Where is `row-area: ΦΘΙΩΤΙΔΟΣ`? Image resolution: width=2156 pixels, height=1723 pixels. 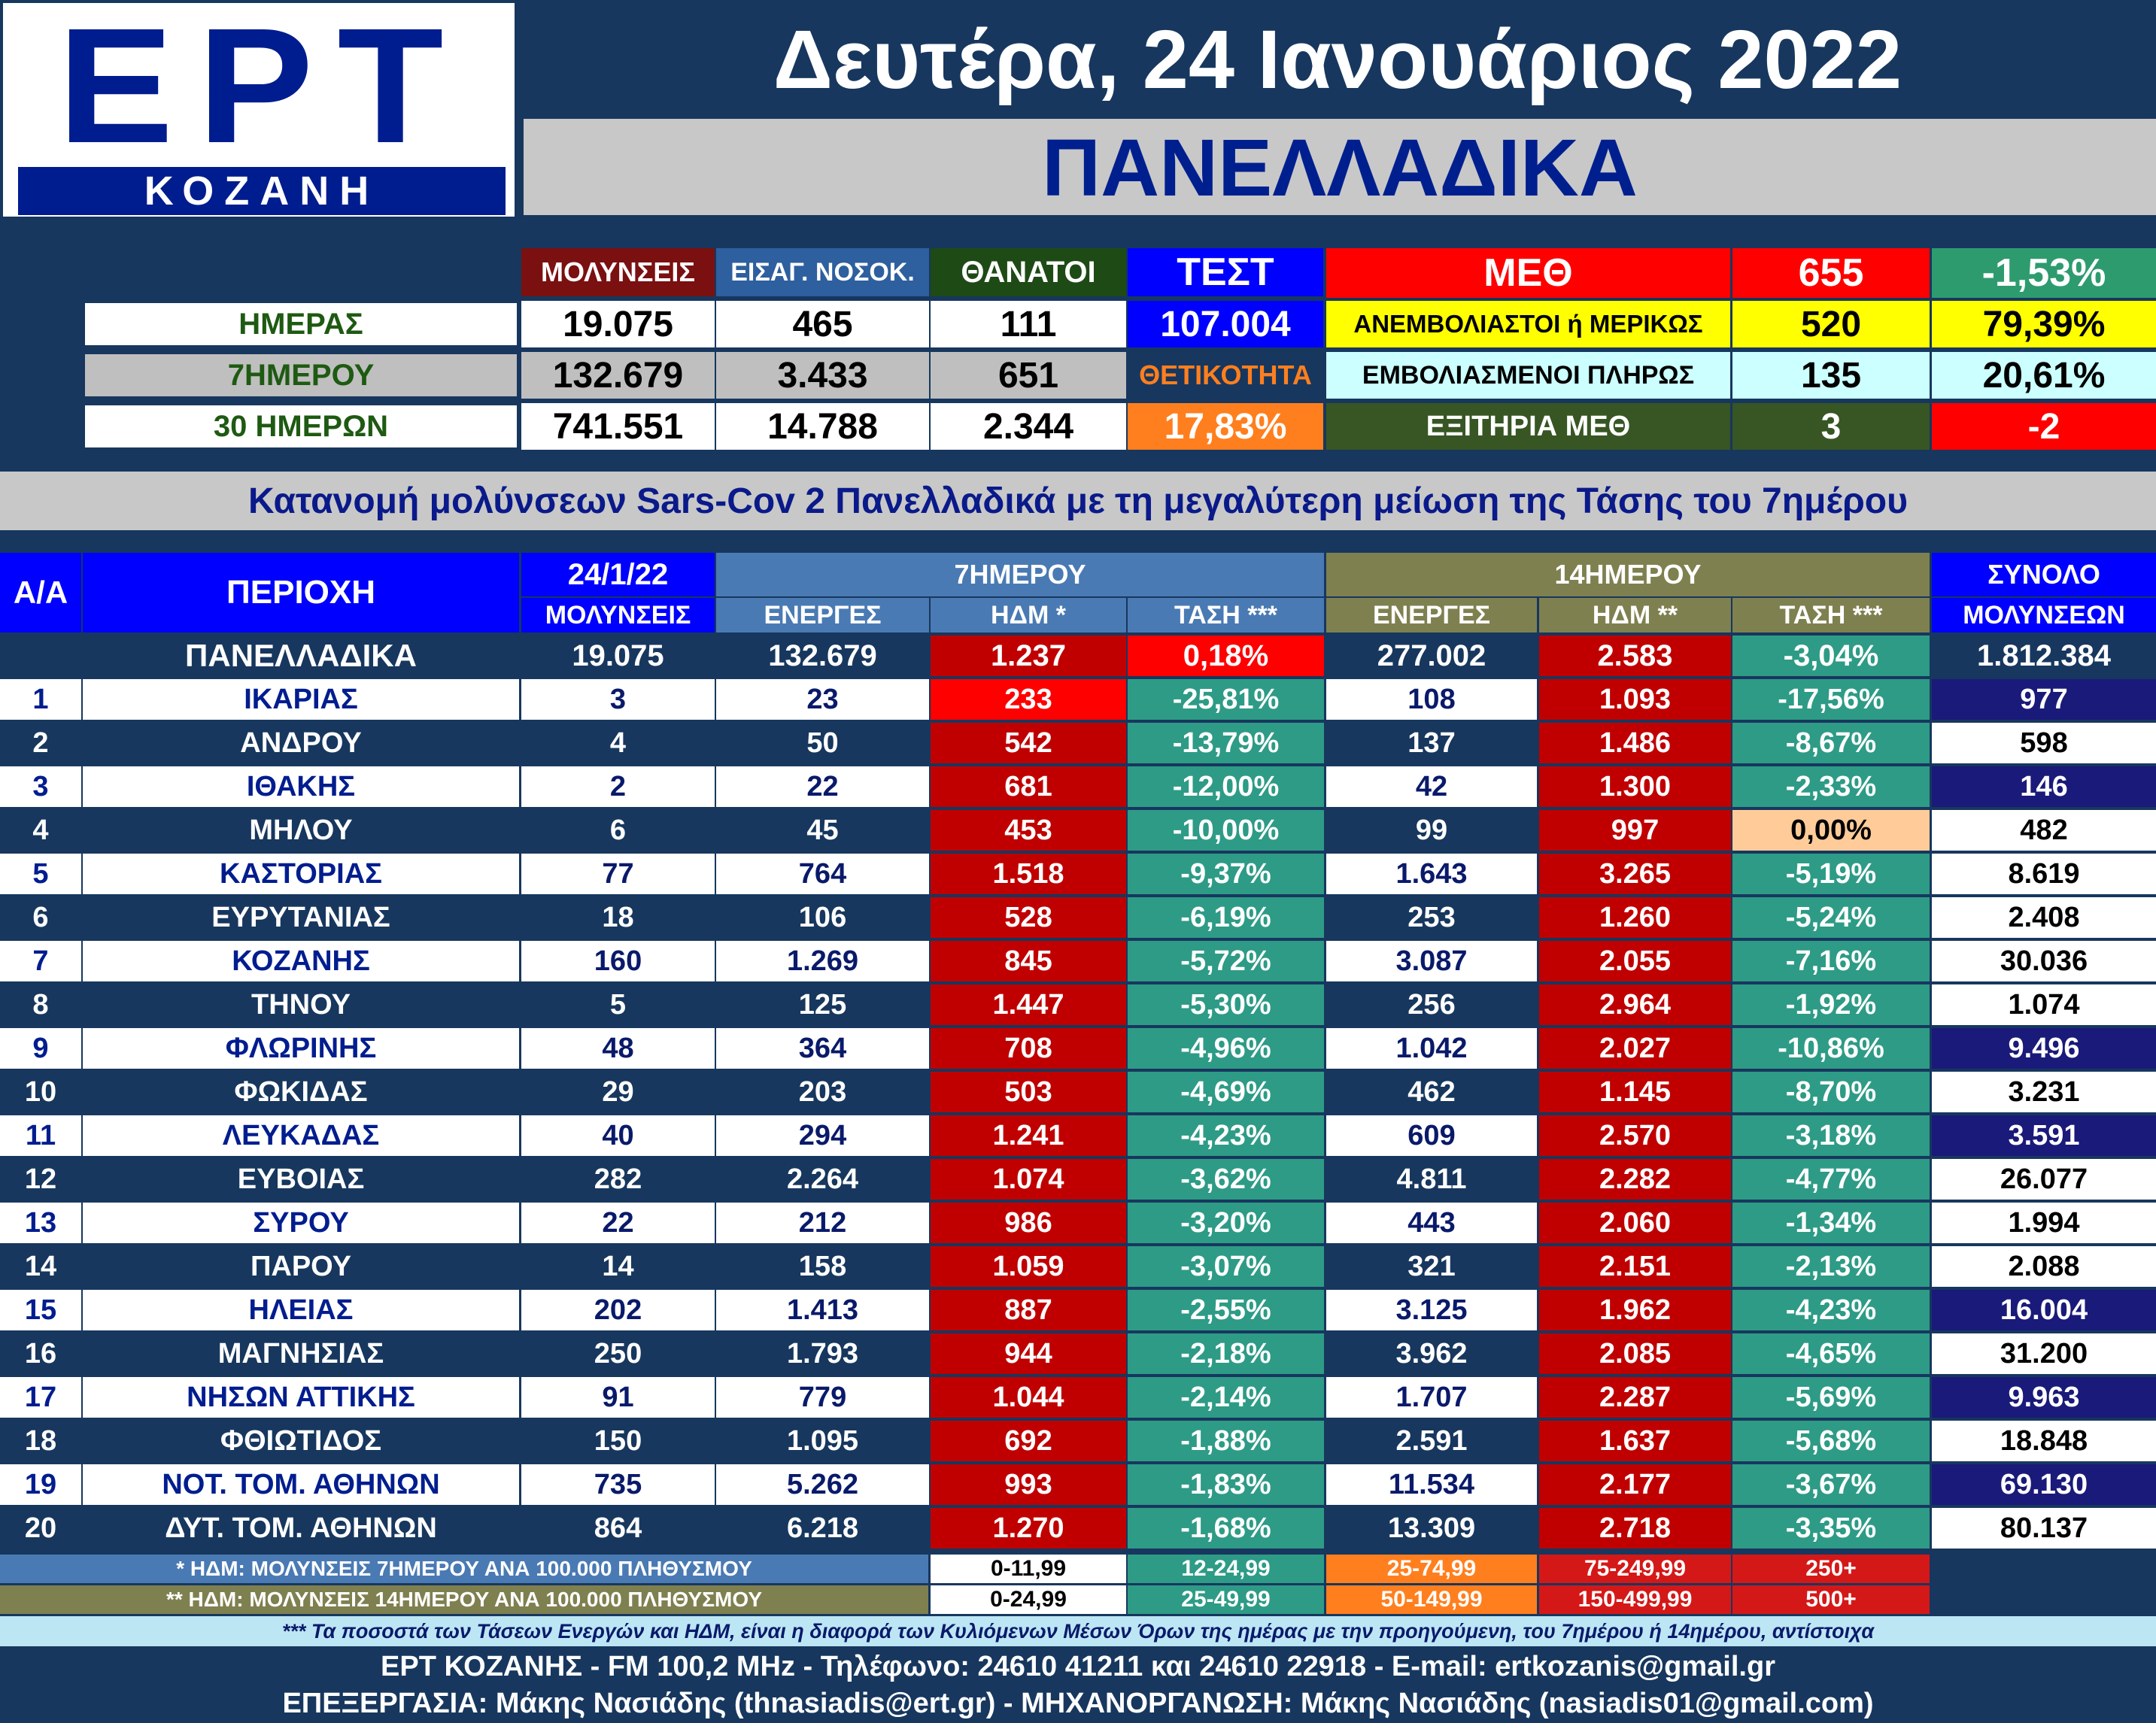
row-area: ΦΘΙΩΤΙΔΟΣ is located at coordinates (301, 1441).